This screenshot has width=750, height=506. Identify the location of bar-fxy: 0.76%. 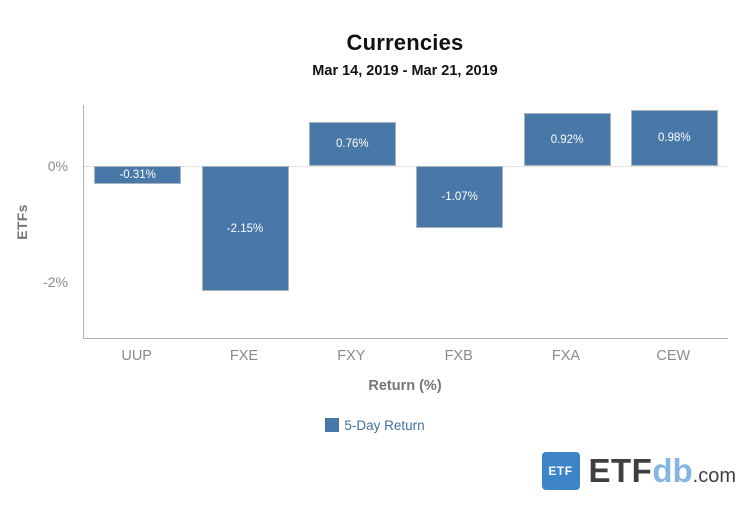
(352, 144).